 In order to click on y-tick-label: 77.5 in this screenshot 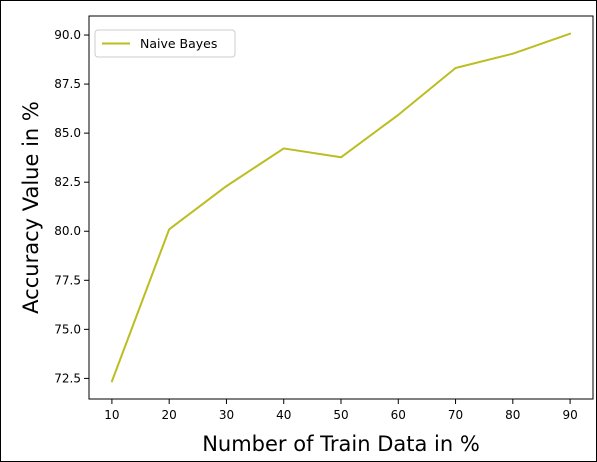, I will do `click(67, 280)`.